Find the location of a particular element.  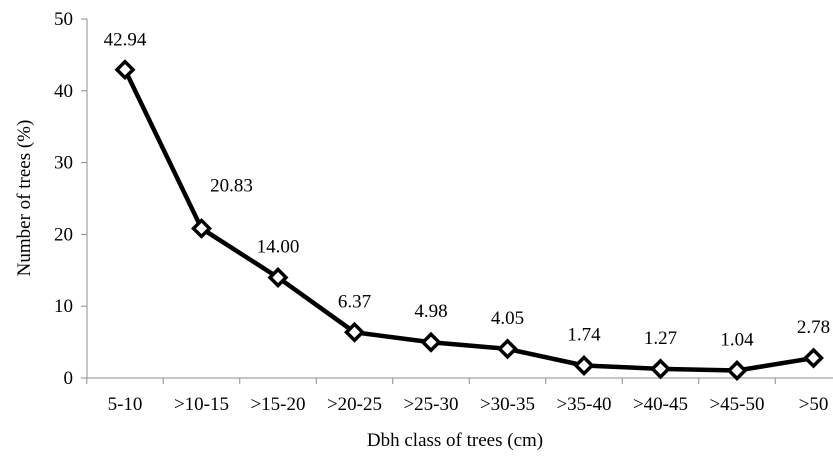

data-label: 42.94 is located at coordinates (125, 40).